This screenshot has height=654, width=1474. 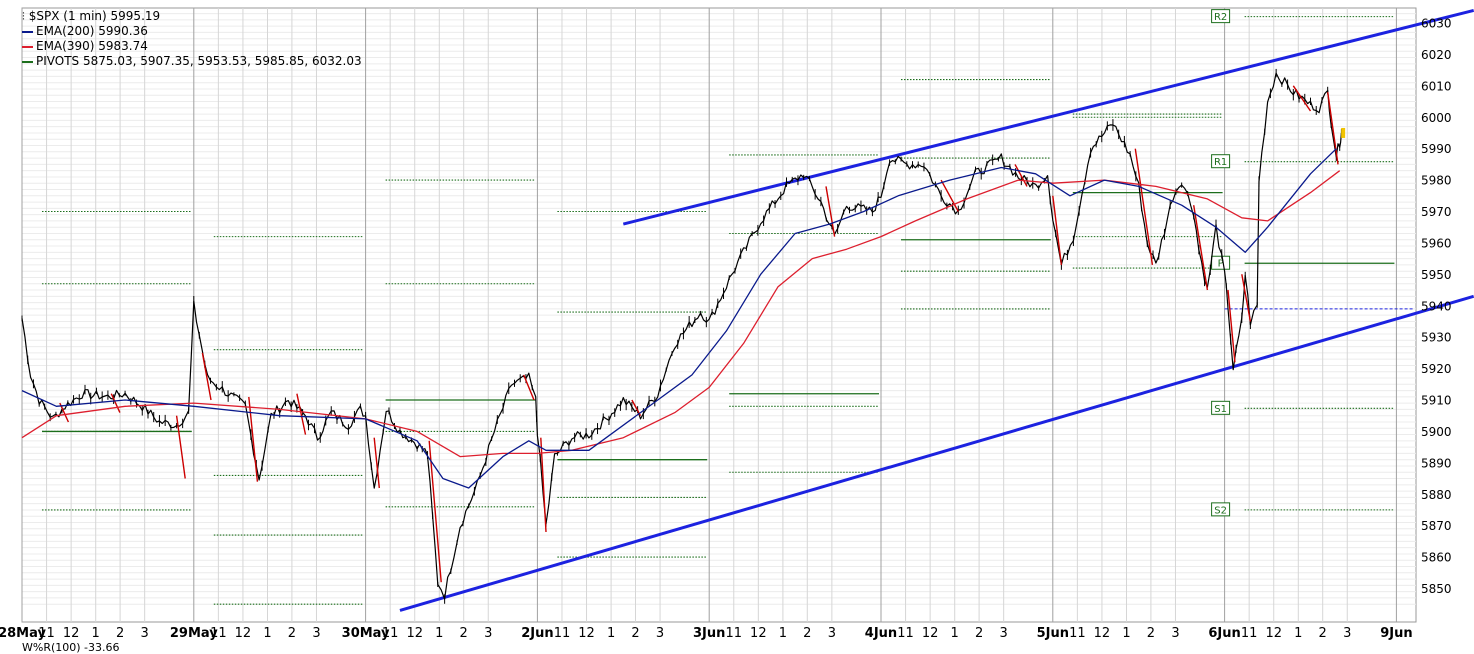 What do you see at coordinates (1436, 338) in the screenshot?
I see `y-tick-label: 5930` at bounding box center [1436, 338].